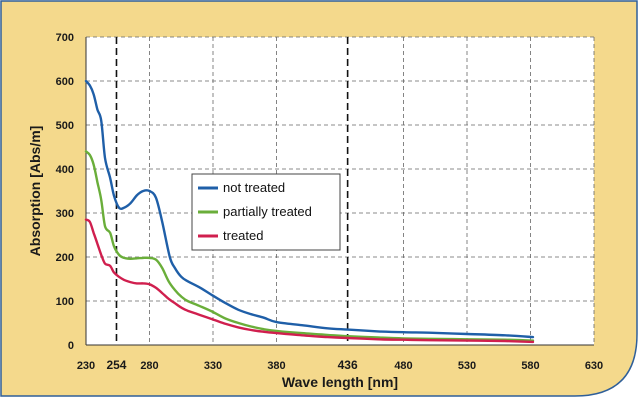 This screenshot has height=397, width=638. Describe the element at coordinates (65, 192) in the screenshot. I see `y-tick-labels: 0 100 200 300 400 500 600 700` at that location.